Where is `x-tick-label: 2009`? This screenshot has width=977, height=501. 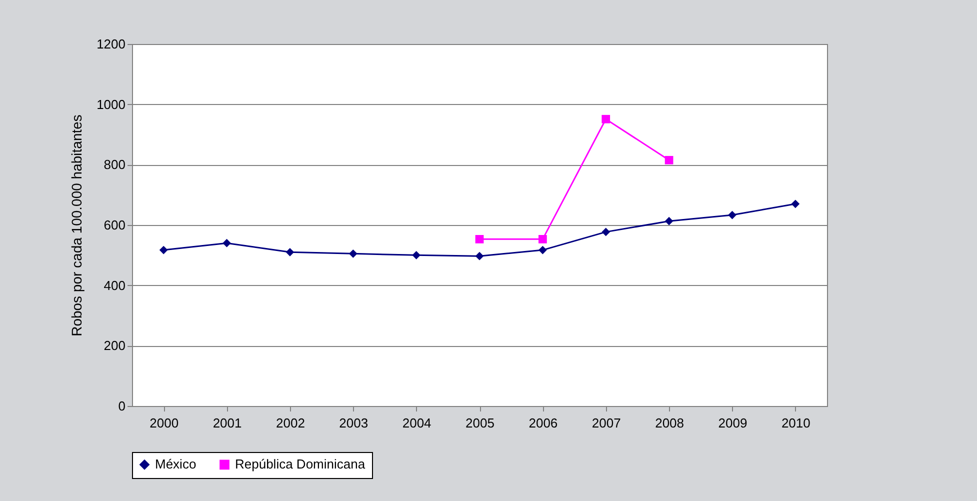 x-tick-label: 2009 is located at coordinates (733, 423).